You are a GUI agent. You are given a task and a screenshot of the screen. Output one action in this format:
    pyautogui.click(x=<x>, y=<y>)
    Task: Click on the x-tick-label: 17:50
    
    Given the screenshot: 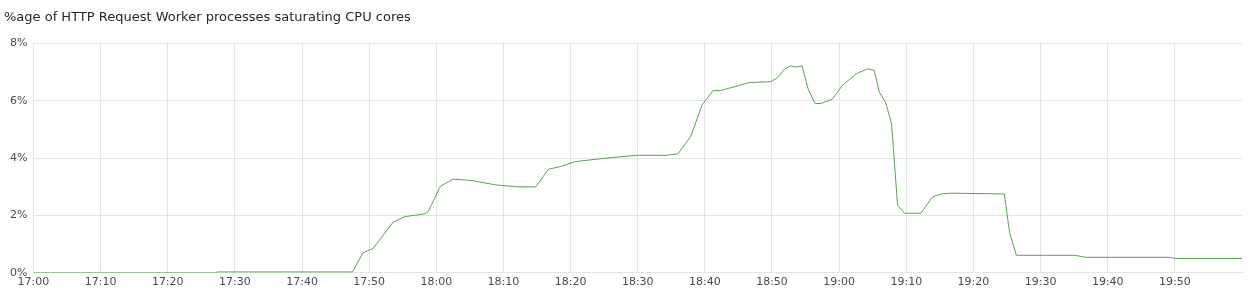 What is the action you would take?
    pyautogui.click(x=369, y=282)
    